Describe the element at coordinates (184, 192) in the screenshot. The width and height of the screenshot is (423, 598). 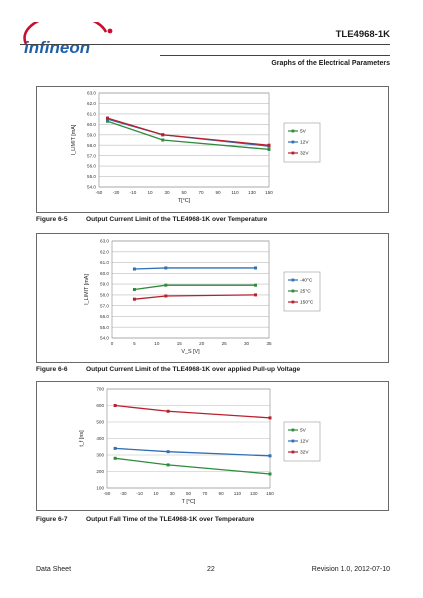
I see `x-tick-label: 50` at that location.